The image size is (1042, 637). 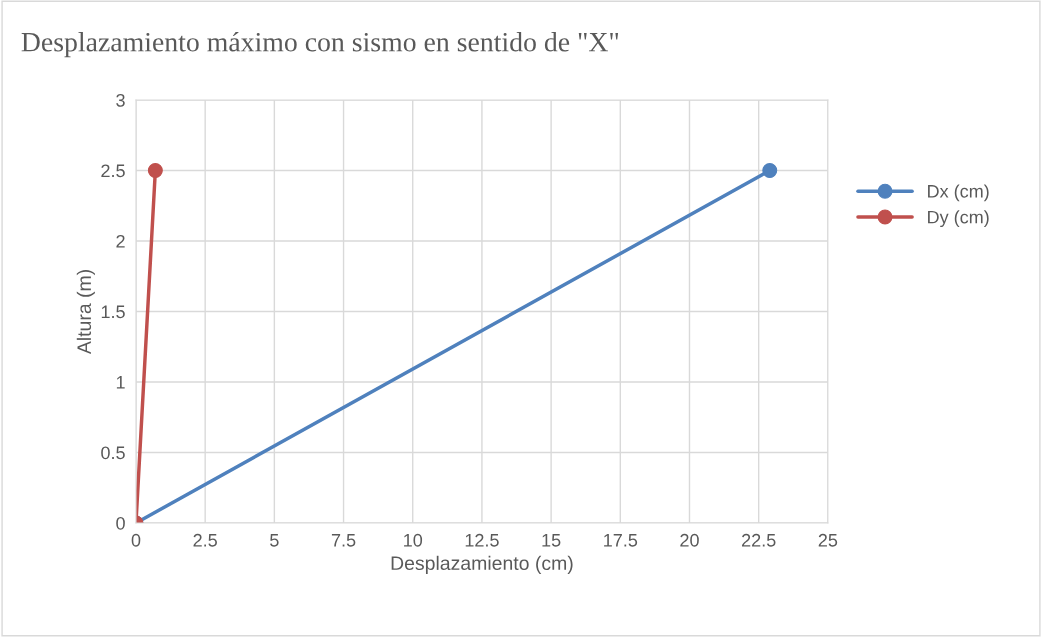 What do you see at coordinates (113, 453) in the screenshot?
I see `y-tick-label: 0.5` at bounding box center [113, 453].